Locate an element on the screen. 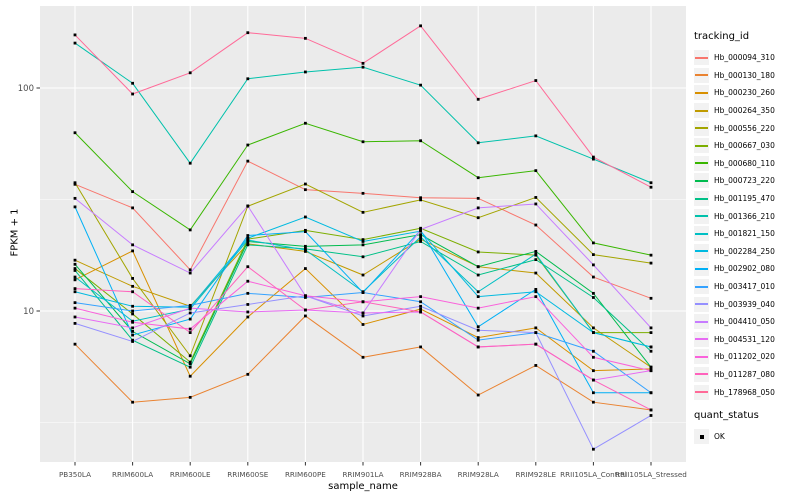 The image size is (800, 500). x-tick-label: RRII105LA_Control is located at coordinates (593, 474).